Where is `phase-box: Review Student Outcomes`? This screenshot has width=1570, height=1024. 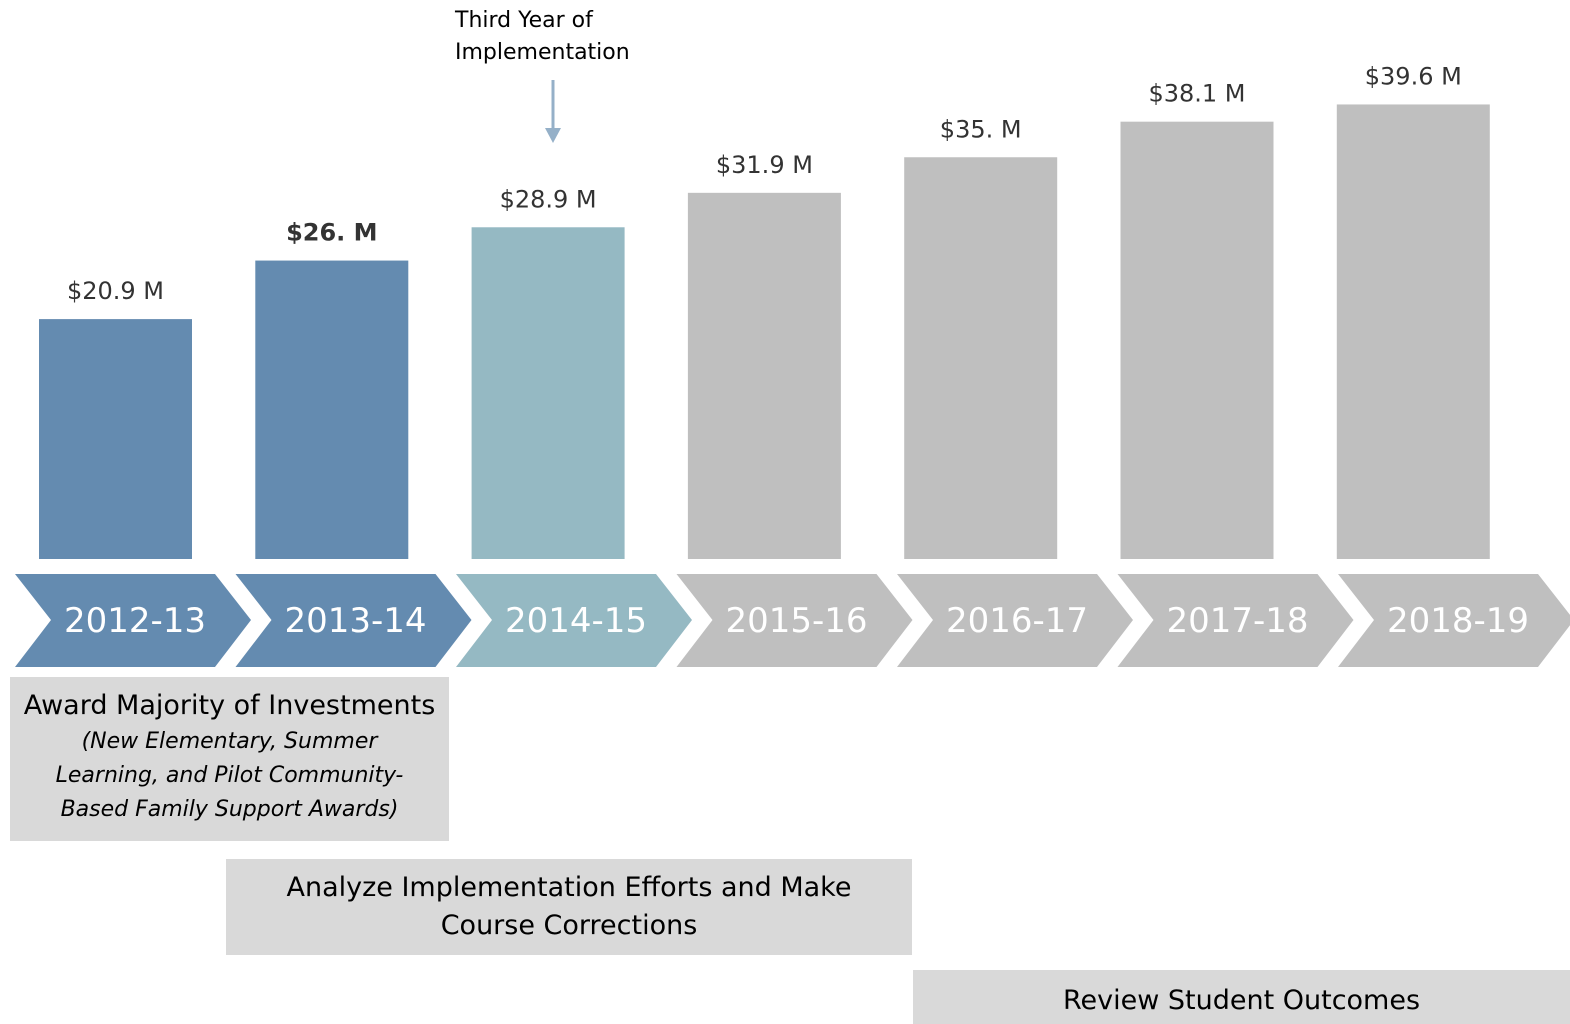 phase-box: Review Student Outcomes is located at coordinates (1241, 997).